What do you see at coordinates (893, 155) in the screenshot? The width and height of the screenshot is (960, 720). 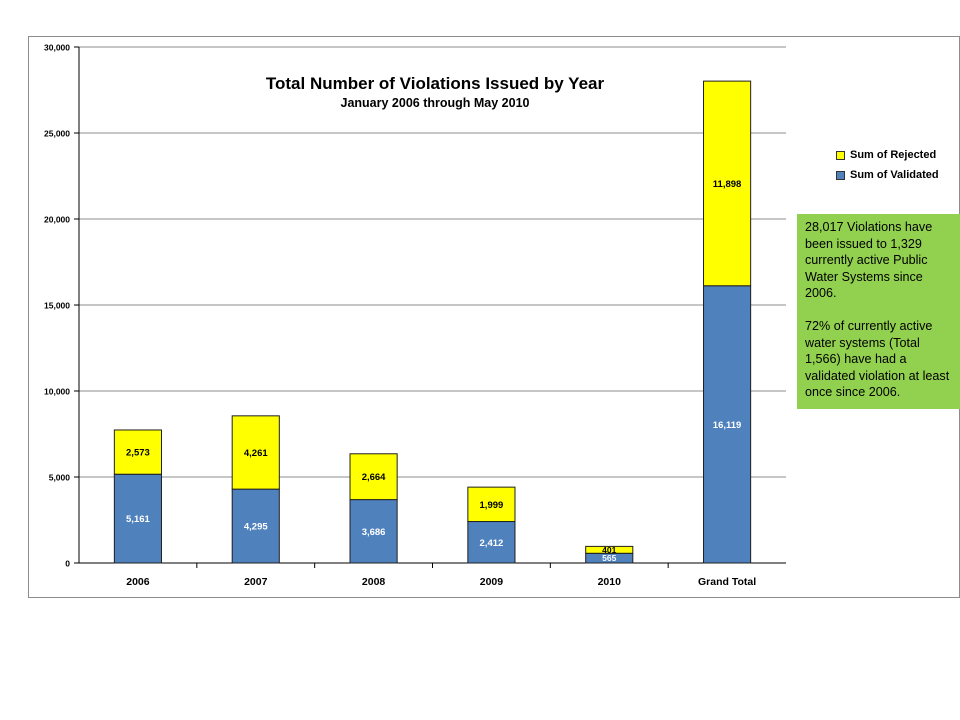 I see `legend-label-rejected: Sum of Rejected` at bounding box center [893, 155].